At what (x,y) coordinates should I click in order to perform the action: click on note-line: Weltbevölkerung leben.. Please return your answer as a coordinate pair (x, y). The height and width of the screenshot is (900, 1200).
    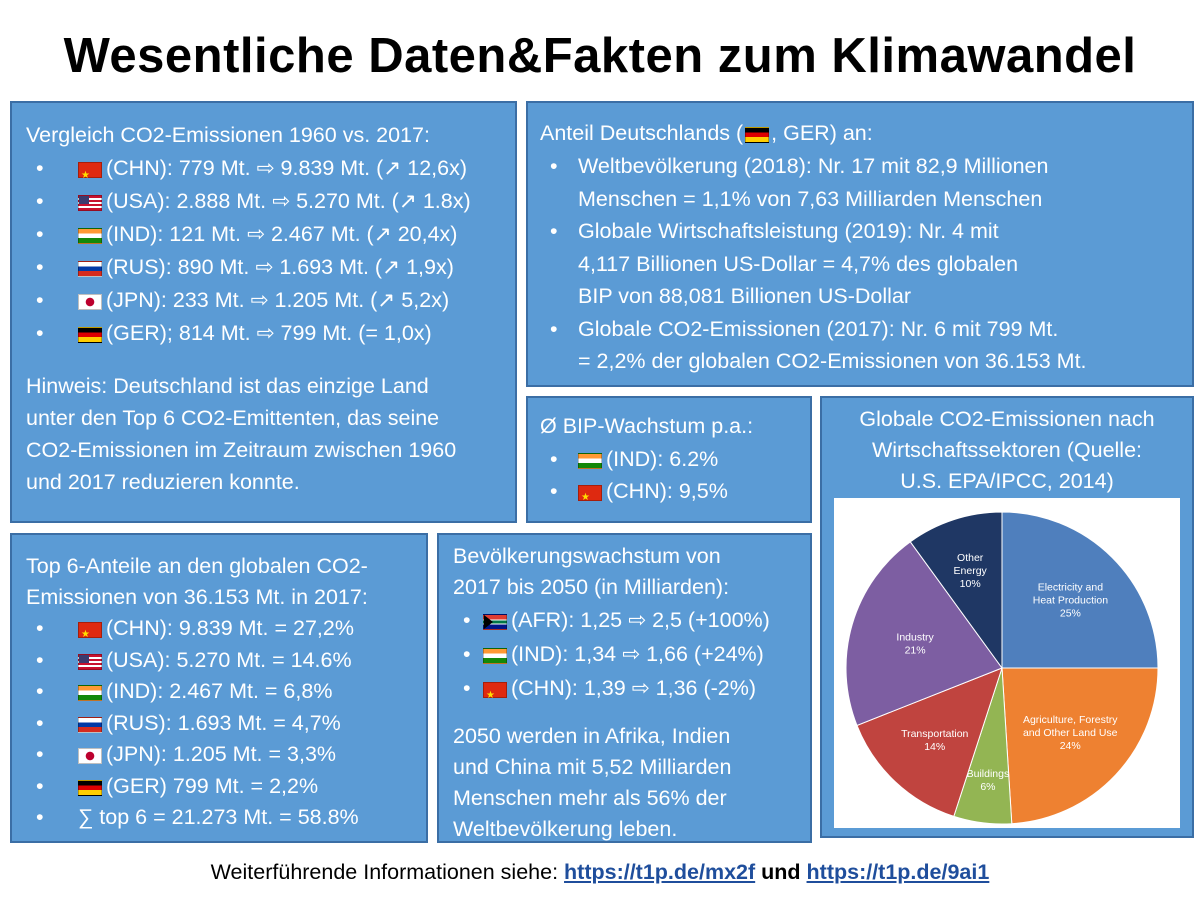
    Looking at the image, I should click on (565, 829).